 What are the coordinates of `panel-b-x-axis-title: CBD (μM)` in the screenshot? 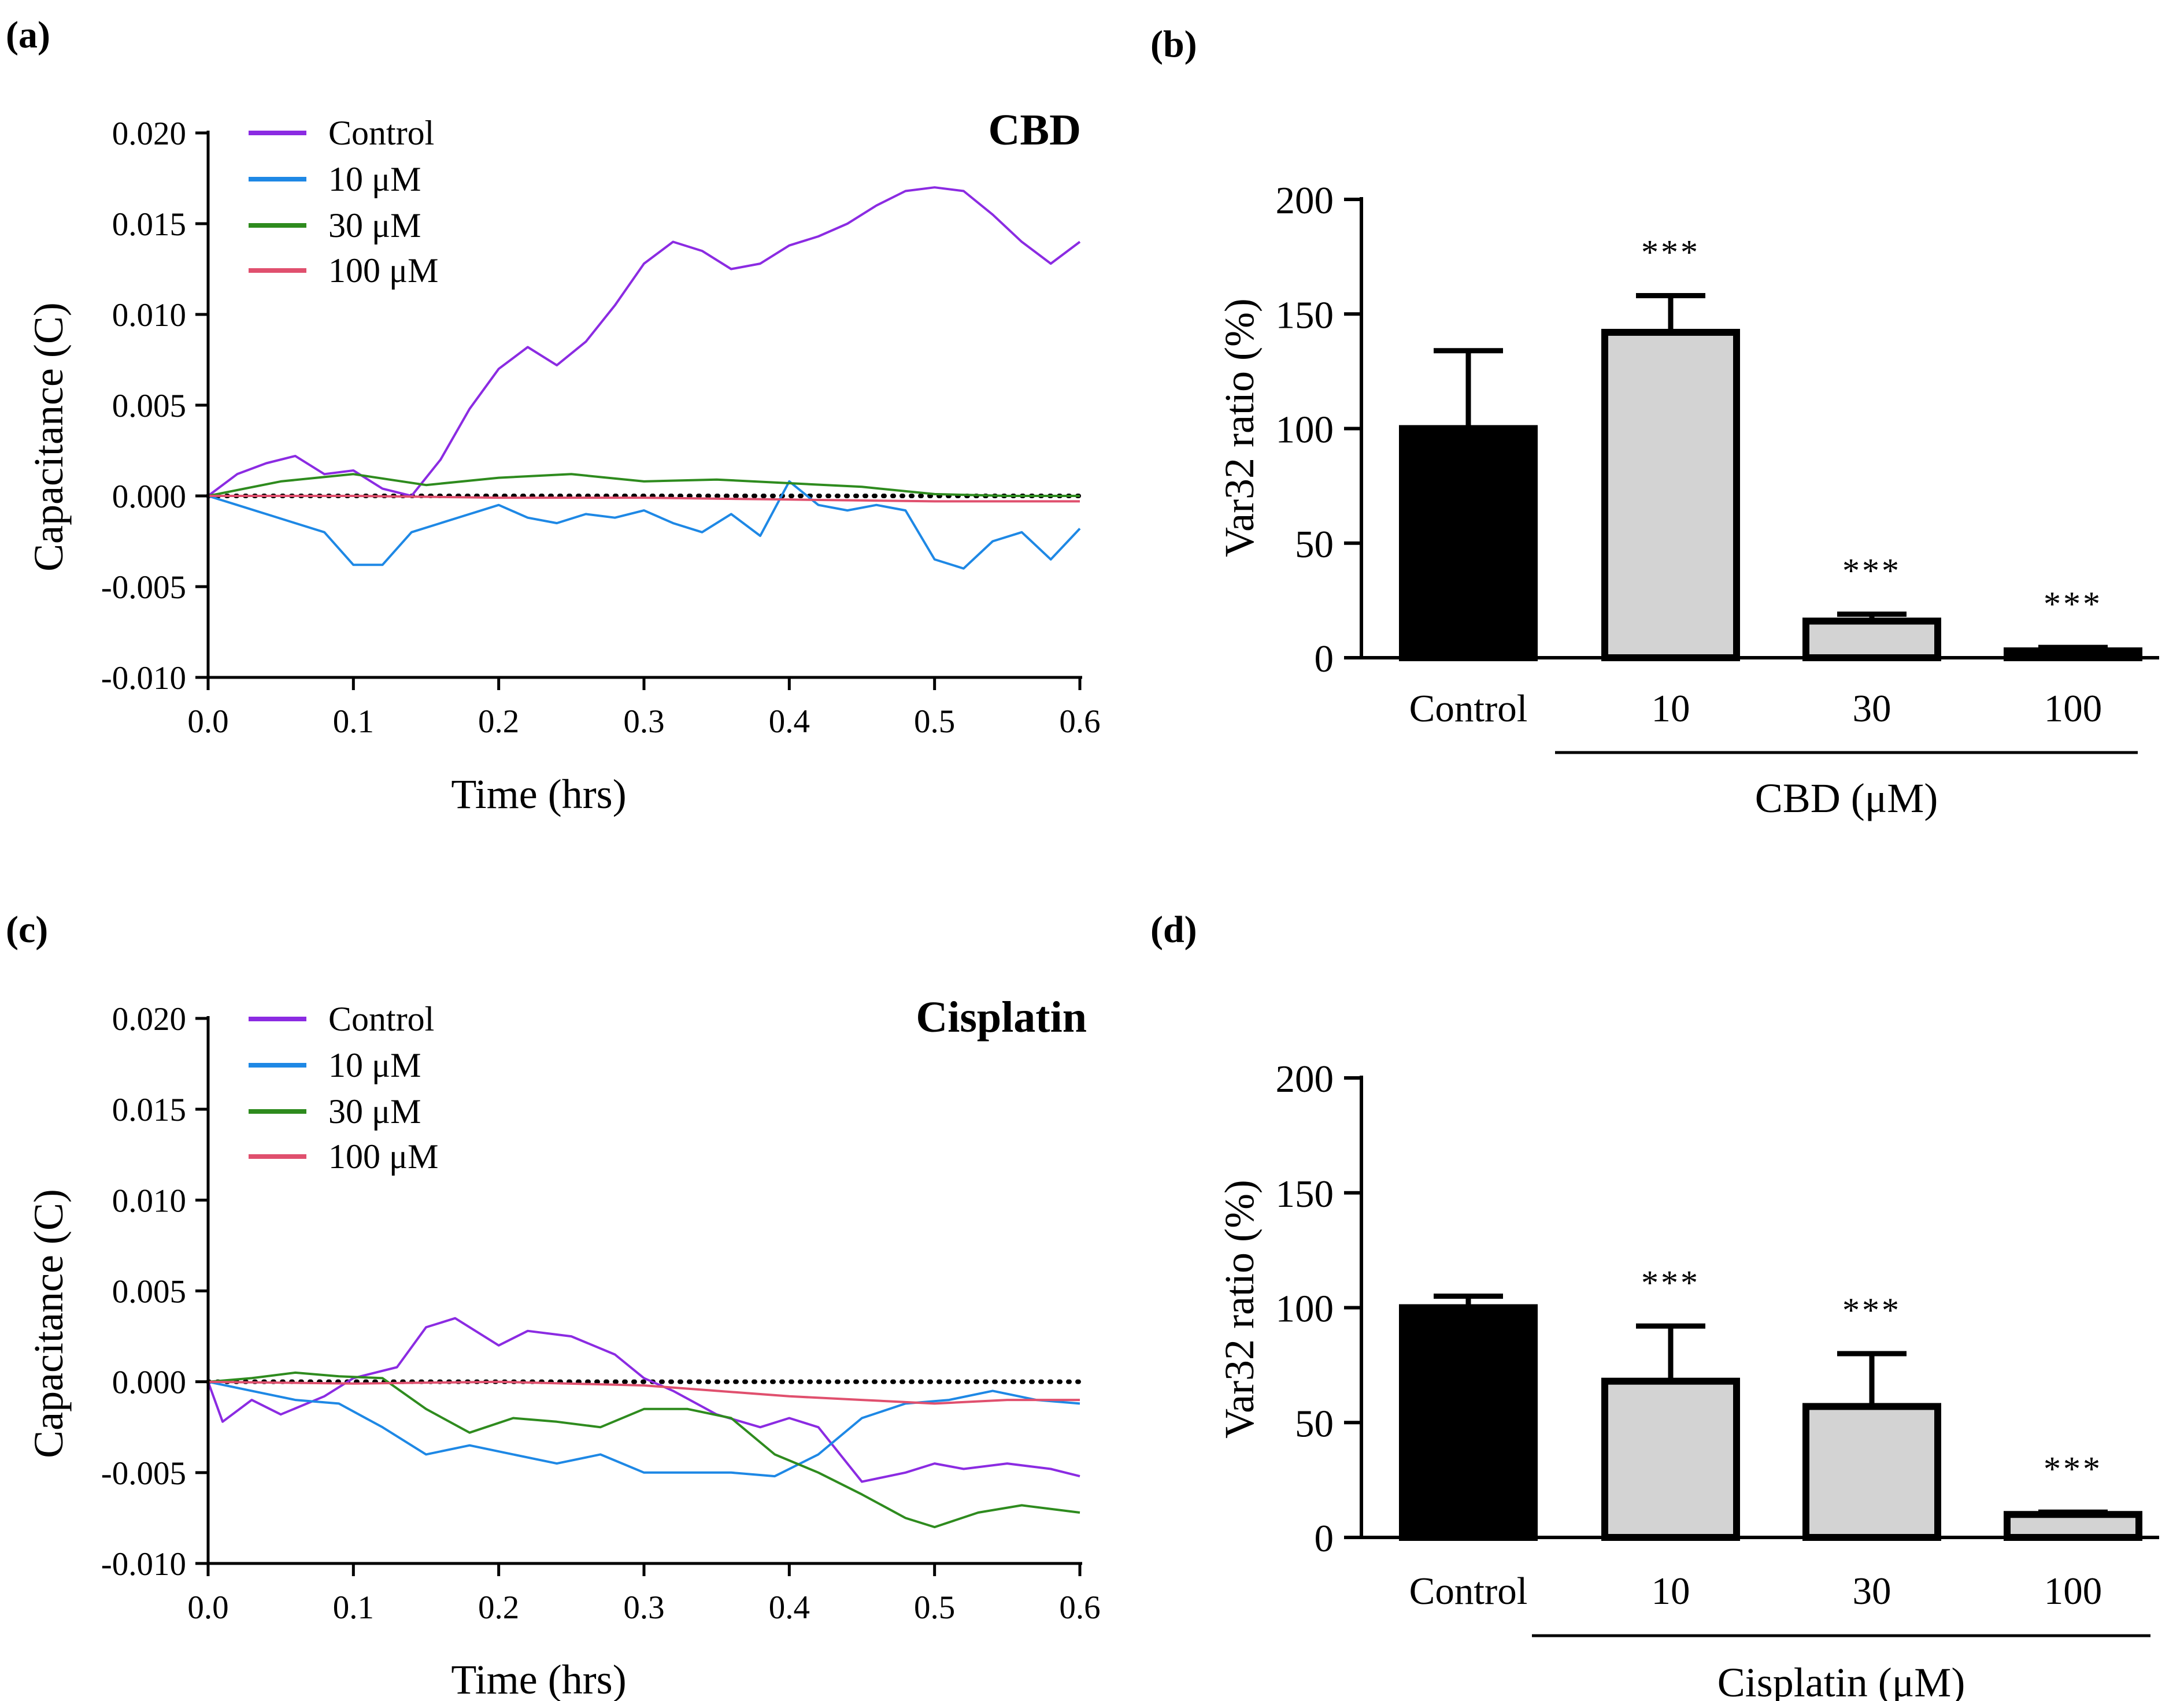 It's located at (1846, 798).